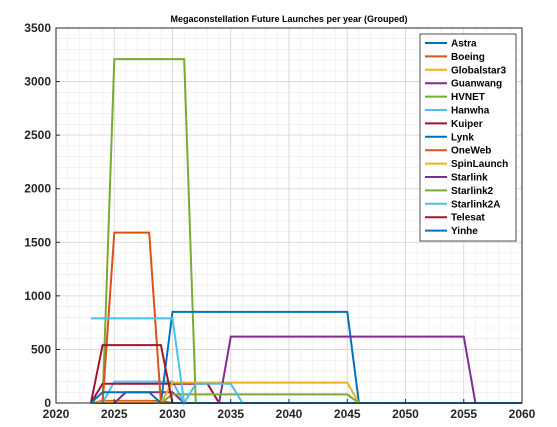 The width and height of the screenshot is (557, 427). I want to click on legend-label-starlink: Starlink, so click(469, 178).